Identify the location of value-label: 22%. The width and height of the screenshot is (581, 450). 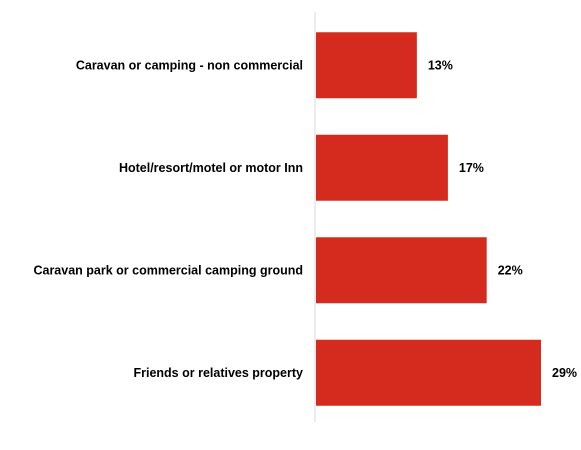
(510, 270).